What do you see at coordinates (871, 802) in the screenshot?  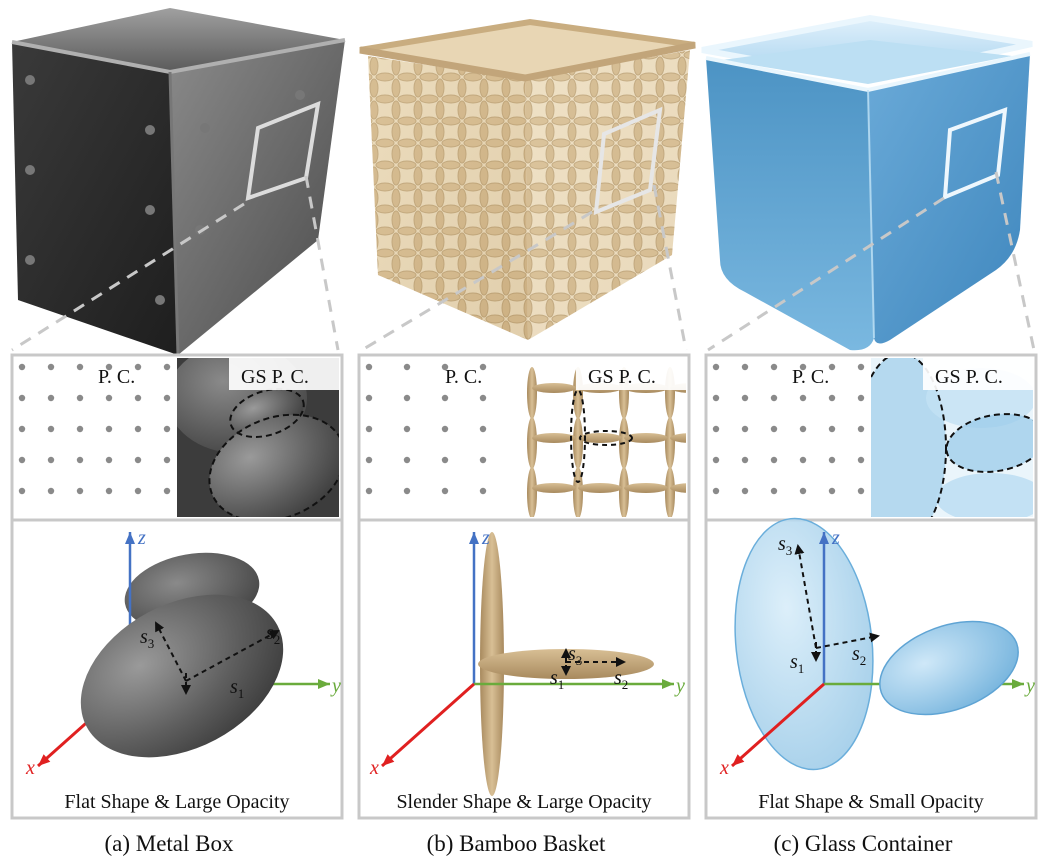 I see `panel-description: Flat Shape & Small Opacity` at bounding box center [871, 802].